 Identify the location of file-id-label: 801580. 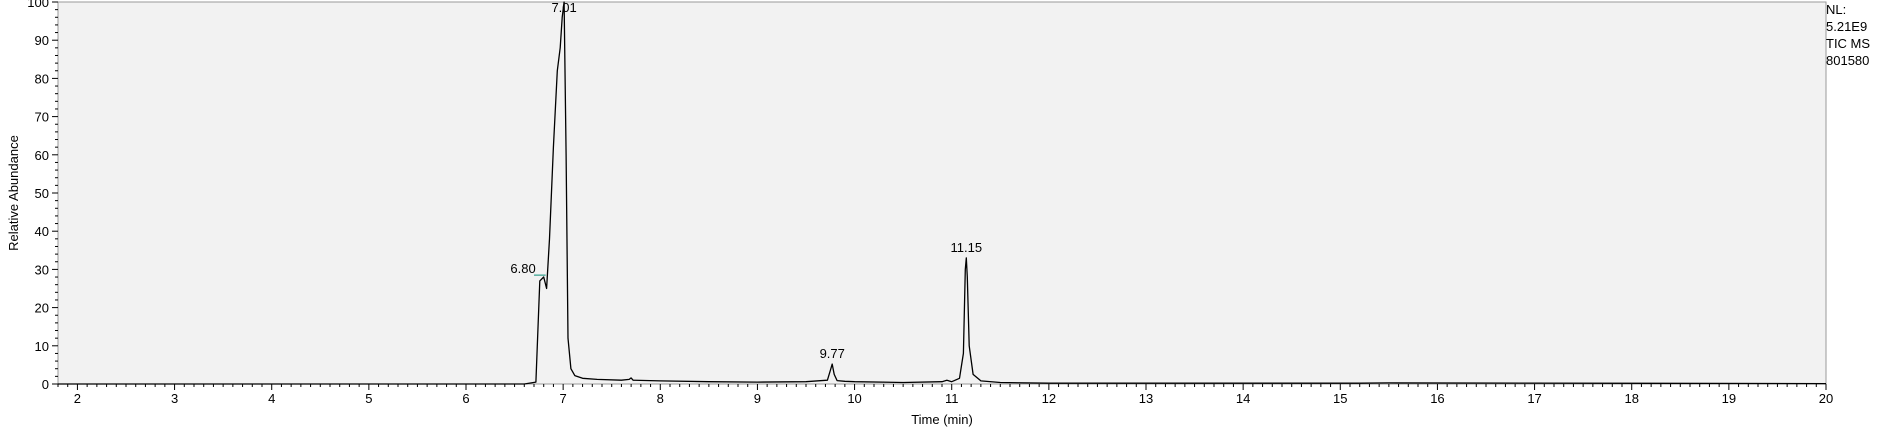
(1848, 60).